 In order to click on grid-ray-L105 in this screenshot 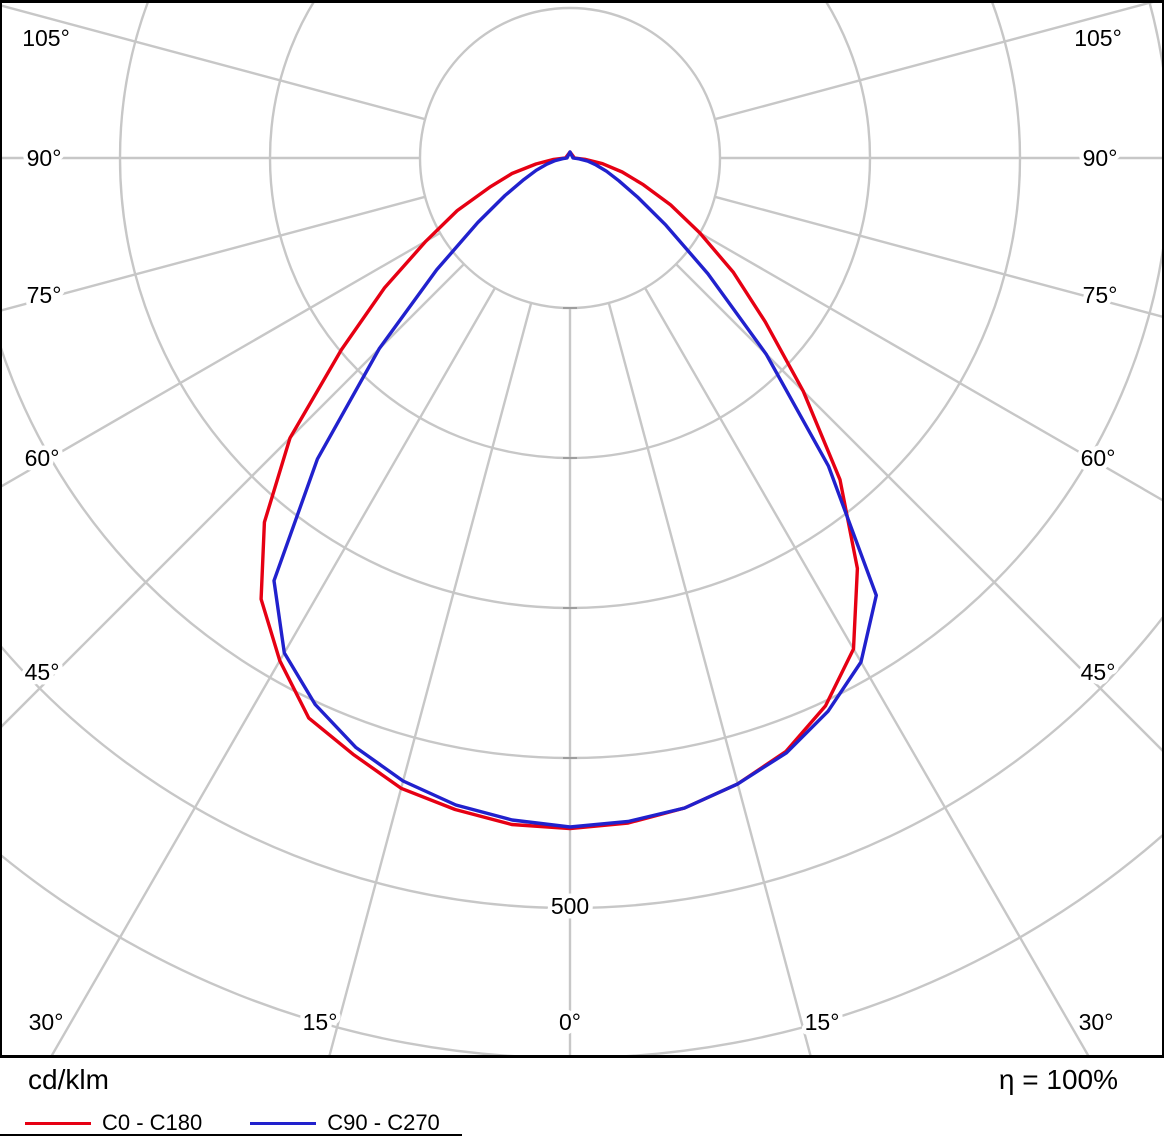, I will do `click(213, 62)`.